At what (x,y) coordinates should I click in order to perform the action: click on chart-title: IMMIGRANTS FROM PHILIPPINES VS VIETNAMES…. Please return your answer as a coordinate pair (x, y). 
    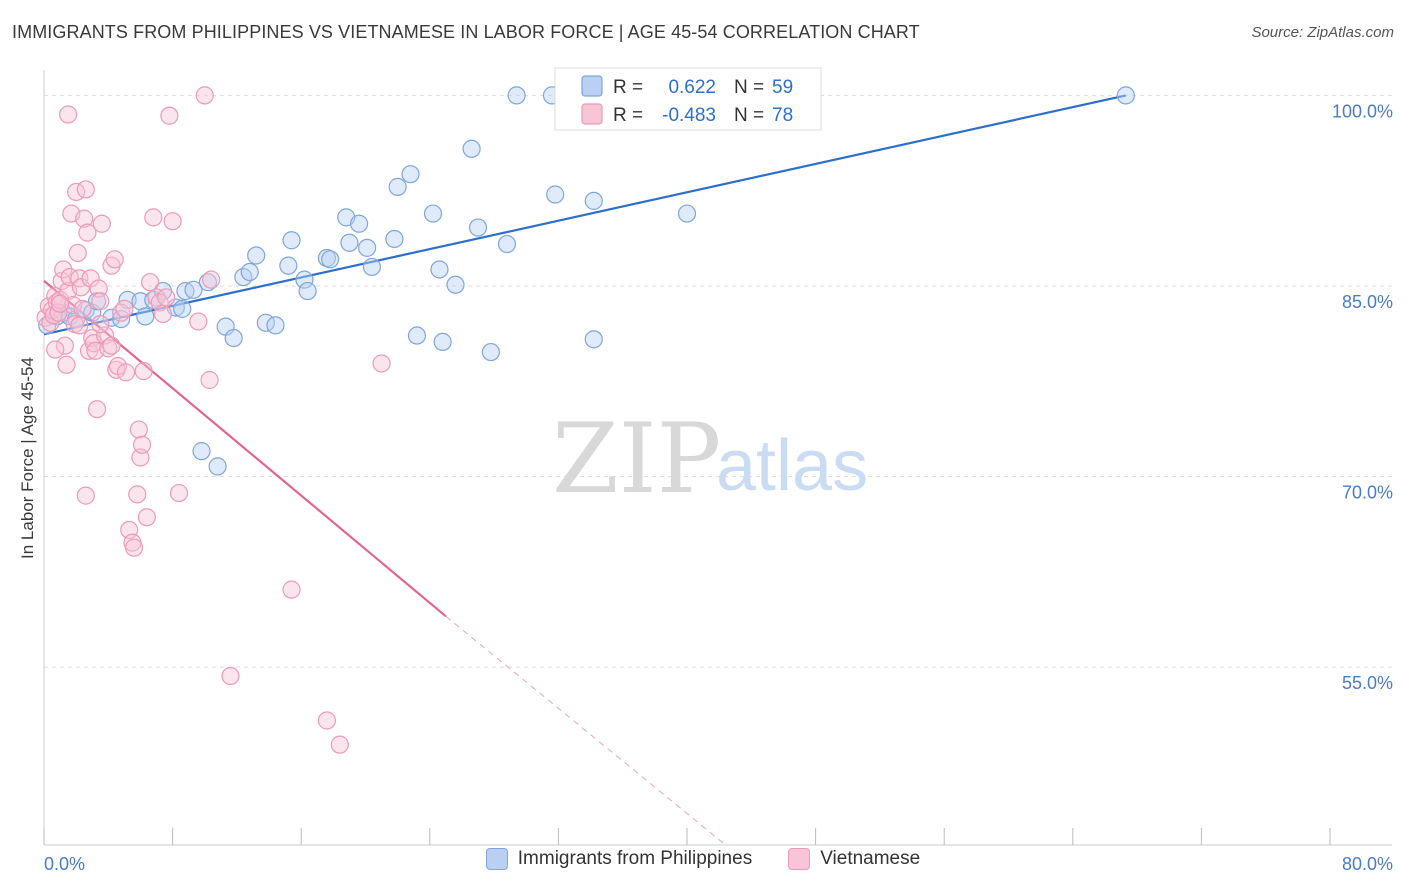
    Looking at the image, I should click on (466, 32).